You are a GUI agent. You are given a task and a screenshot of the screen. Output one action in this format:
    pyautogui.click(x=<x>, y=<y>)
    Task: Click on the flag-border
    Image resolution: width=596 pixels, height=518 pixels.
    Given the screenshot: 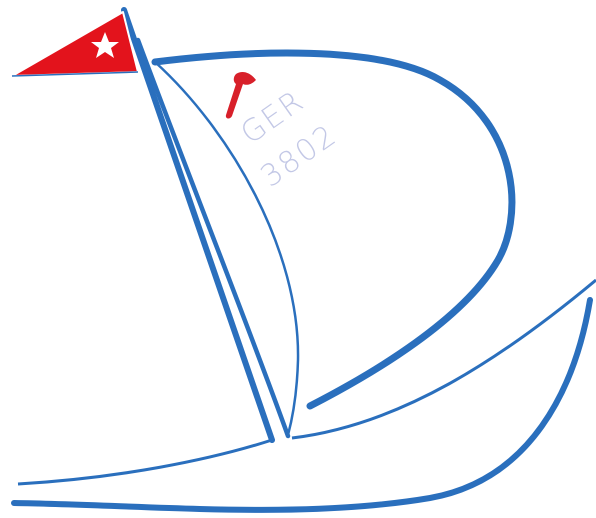 What is the action you would take?
    pyautogui.click(x=75, y=74)
    